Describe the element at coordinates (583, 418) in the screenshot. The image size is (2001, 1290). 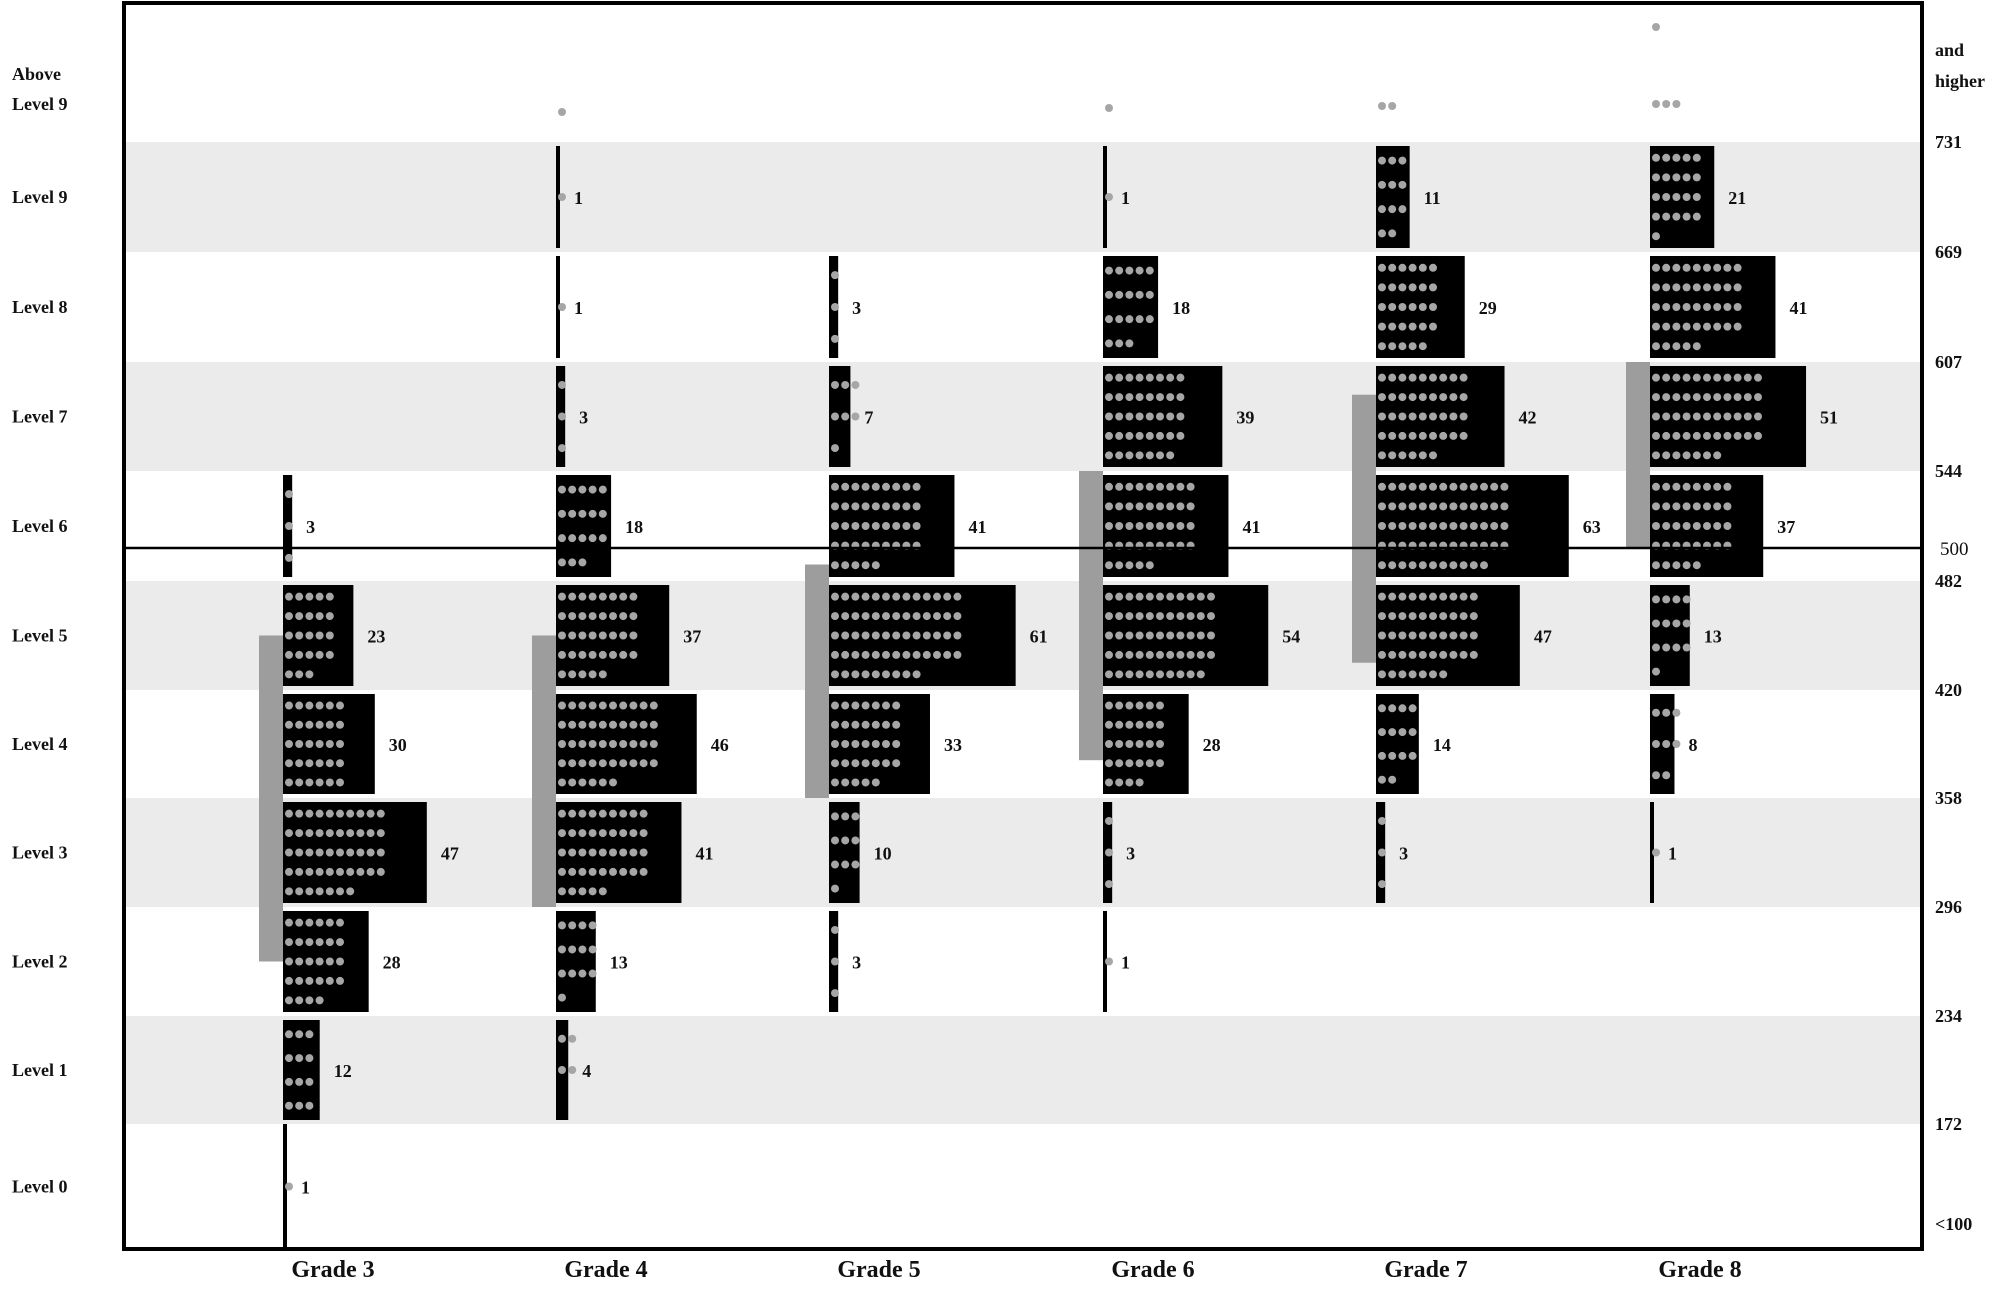
I see `grade-4-count-level-7: 3` at that location.